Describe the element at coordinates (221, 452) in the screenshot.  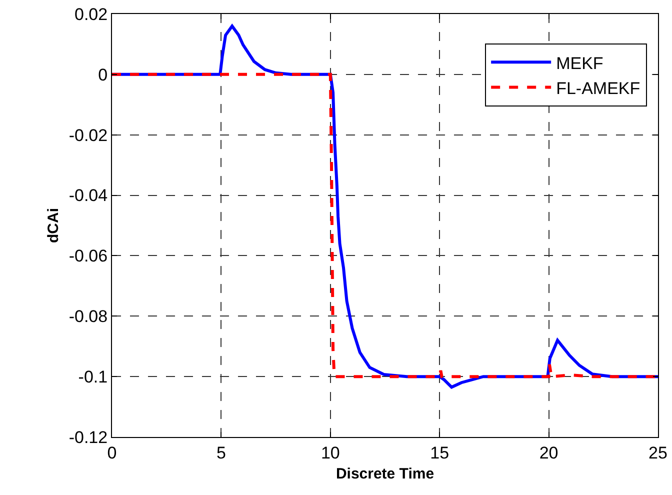
I see `x-tick-label: 5` at that location.